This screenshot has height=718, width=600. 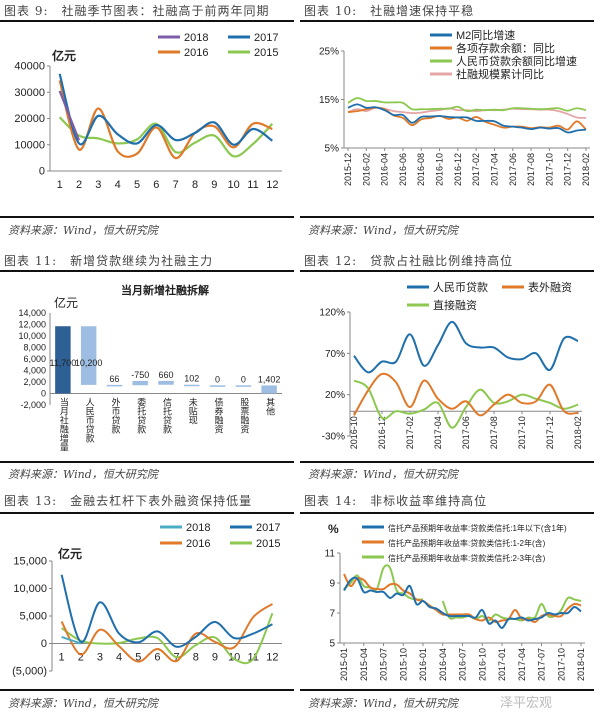 I want to click on y-tick-label: 4,000, so click(x=34, y=371).